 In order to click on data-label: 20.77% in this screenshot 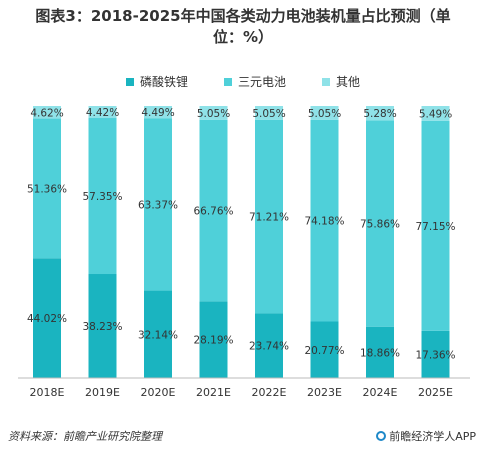, I will do `click(324, 351)`.